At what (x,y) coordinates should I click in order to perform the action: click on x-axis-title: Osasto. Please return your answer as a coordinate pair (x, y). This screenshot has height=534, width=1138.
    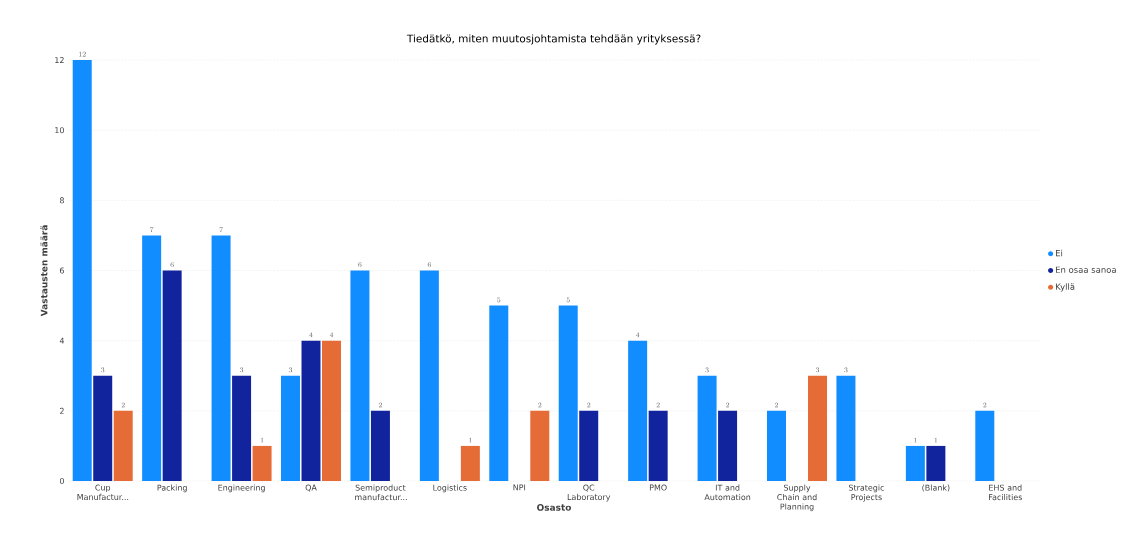
    Looking at the image, I should click on (554, 507).